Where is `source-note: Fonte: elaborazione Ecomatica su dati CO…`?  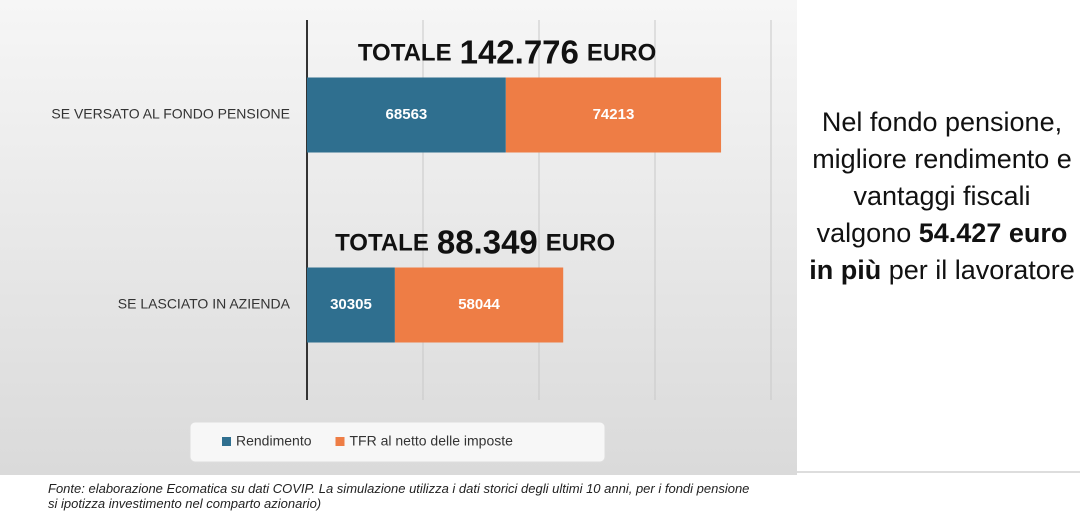
source-note: Fonte: elaborazione Ecomatica su dati CO… is located at coordinates (398, 496).